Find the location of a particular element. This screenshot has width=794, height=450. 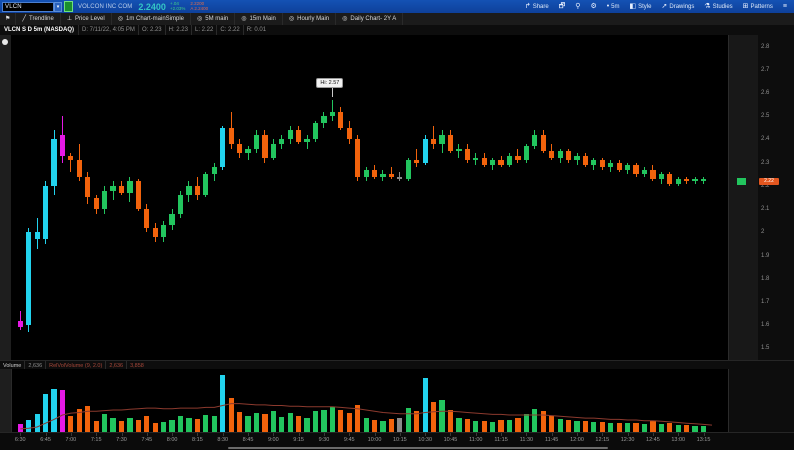

pin-icon: ⚑ is located at coordinates (8, 19).